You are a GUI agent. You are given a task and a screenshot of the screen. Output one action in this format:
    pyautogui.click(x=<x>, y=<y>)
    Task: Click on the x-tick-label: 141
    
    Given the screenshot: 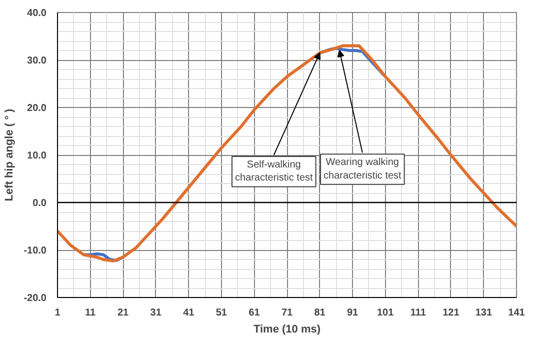 What is the action you would take?
    pyautogui.click(x=517, y=313)
    